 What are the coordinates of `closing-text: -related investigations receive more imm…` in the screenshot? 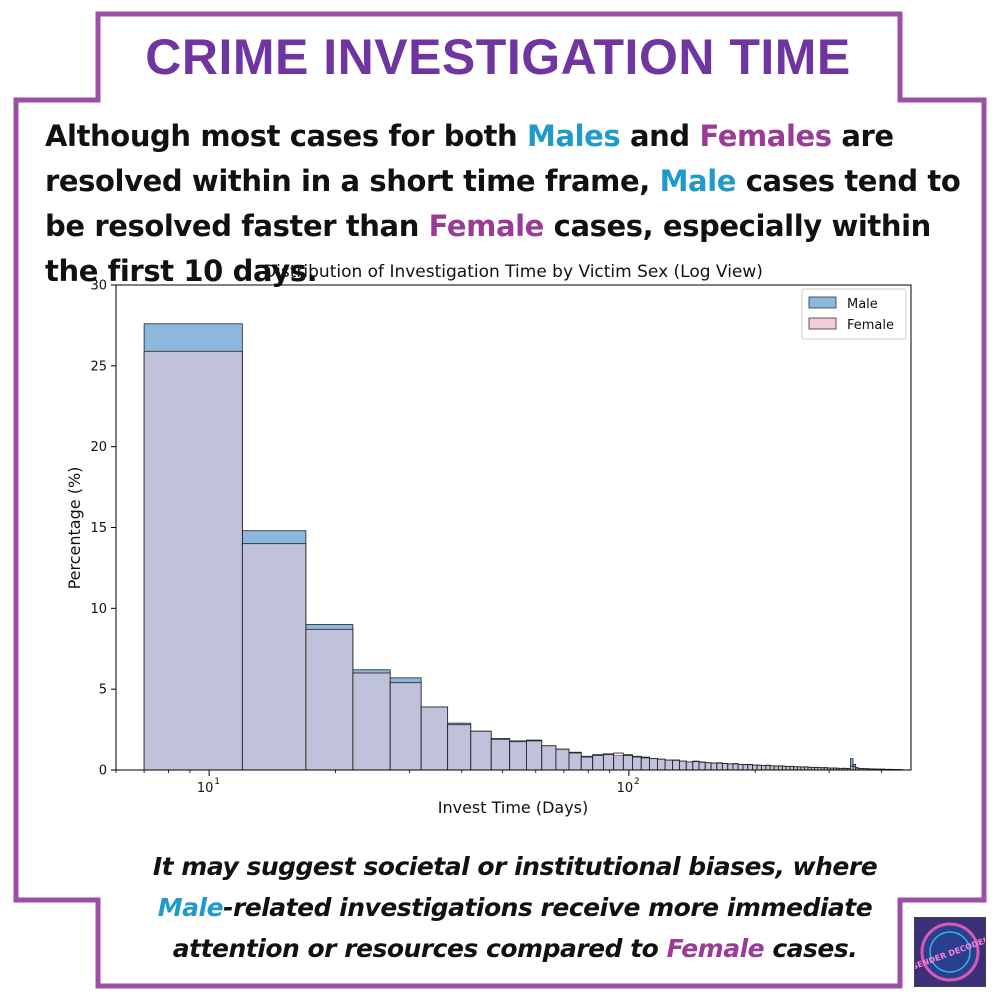 It's located at (522, 928).